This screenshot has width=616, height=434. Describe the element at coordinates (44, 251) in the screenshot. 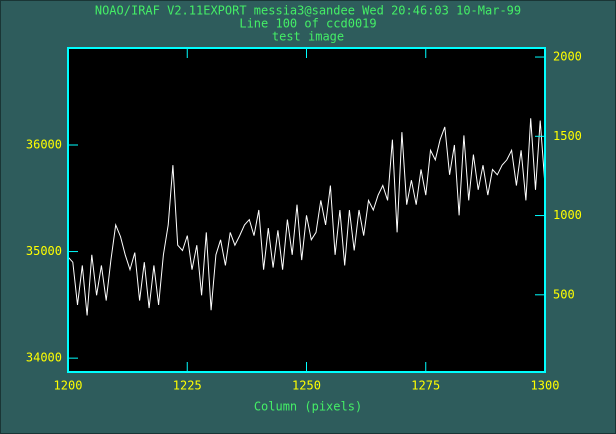

I see `y-tick-label: 35000` at that location.